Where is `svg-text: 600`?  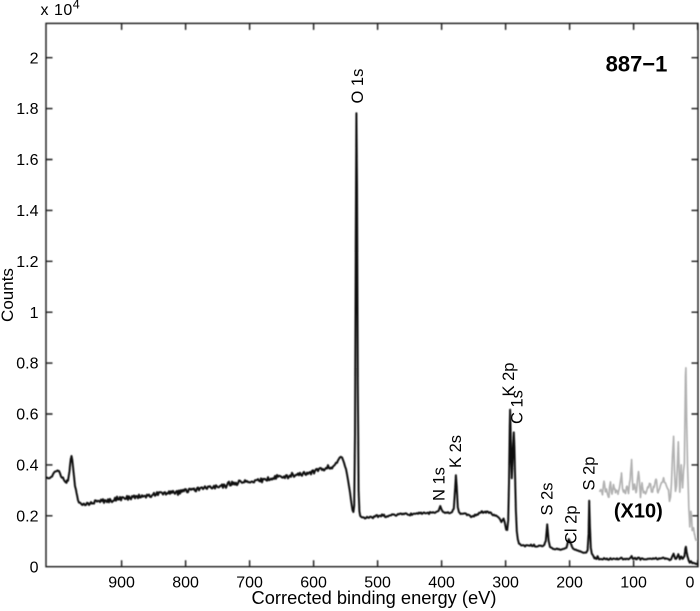 svg-text: 600 is located at coordinates (313, 583).